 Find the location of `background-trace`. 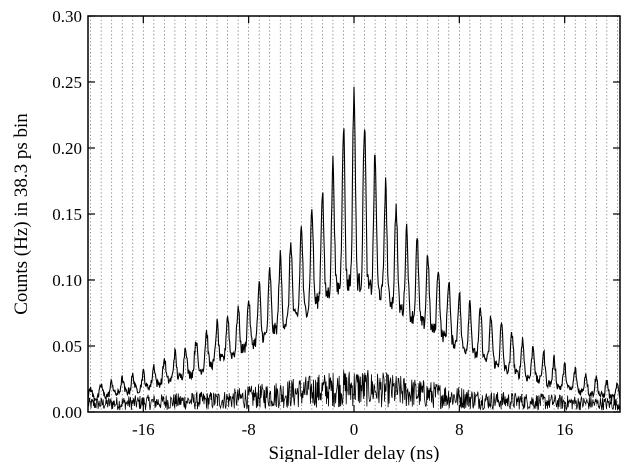

background-trace is located at coordinates (353, 390).